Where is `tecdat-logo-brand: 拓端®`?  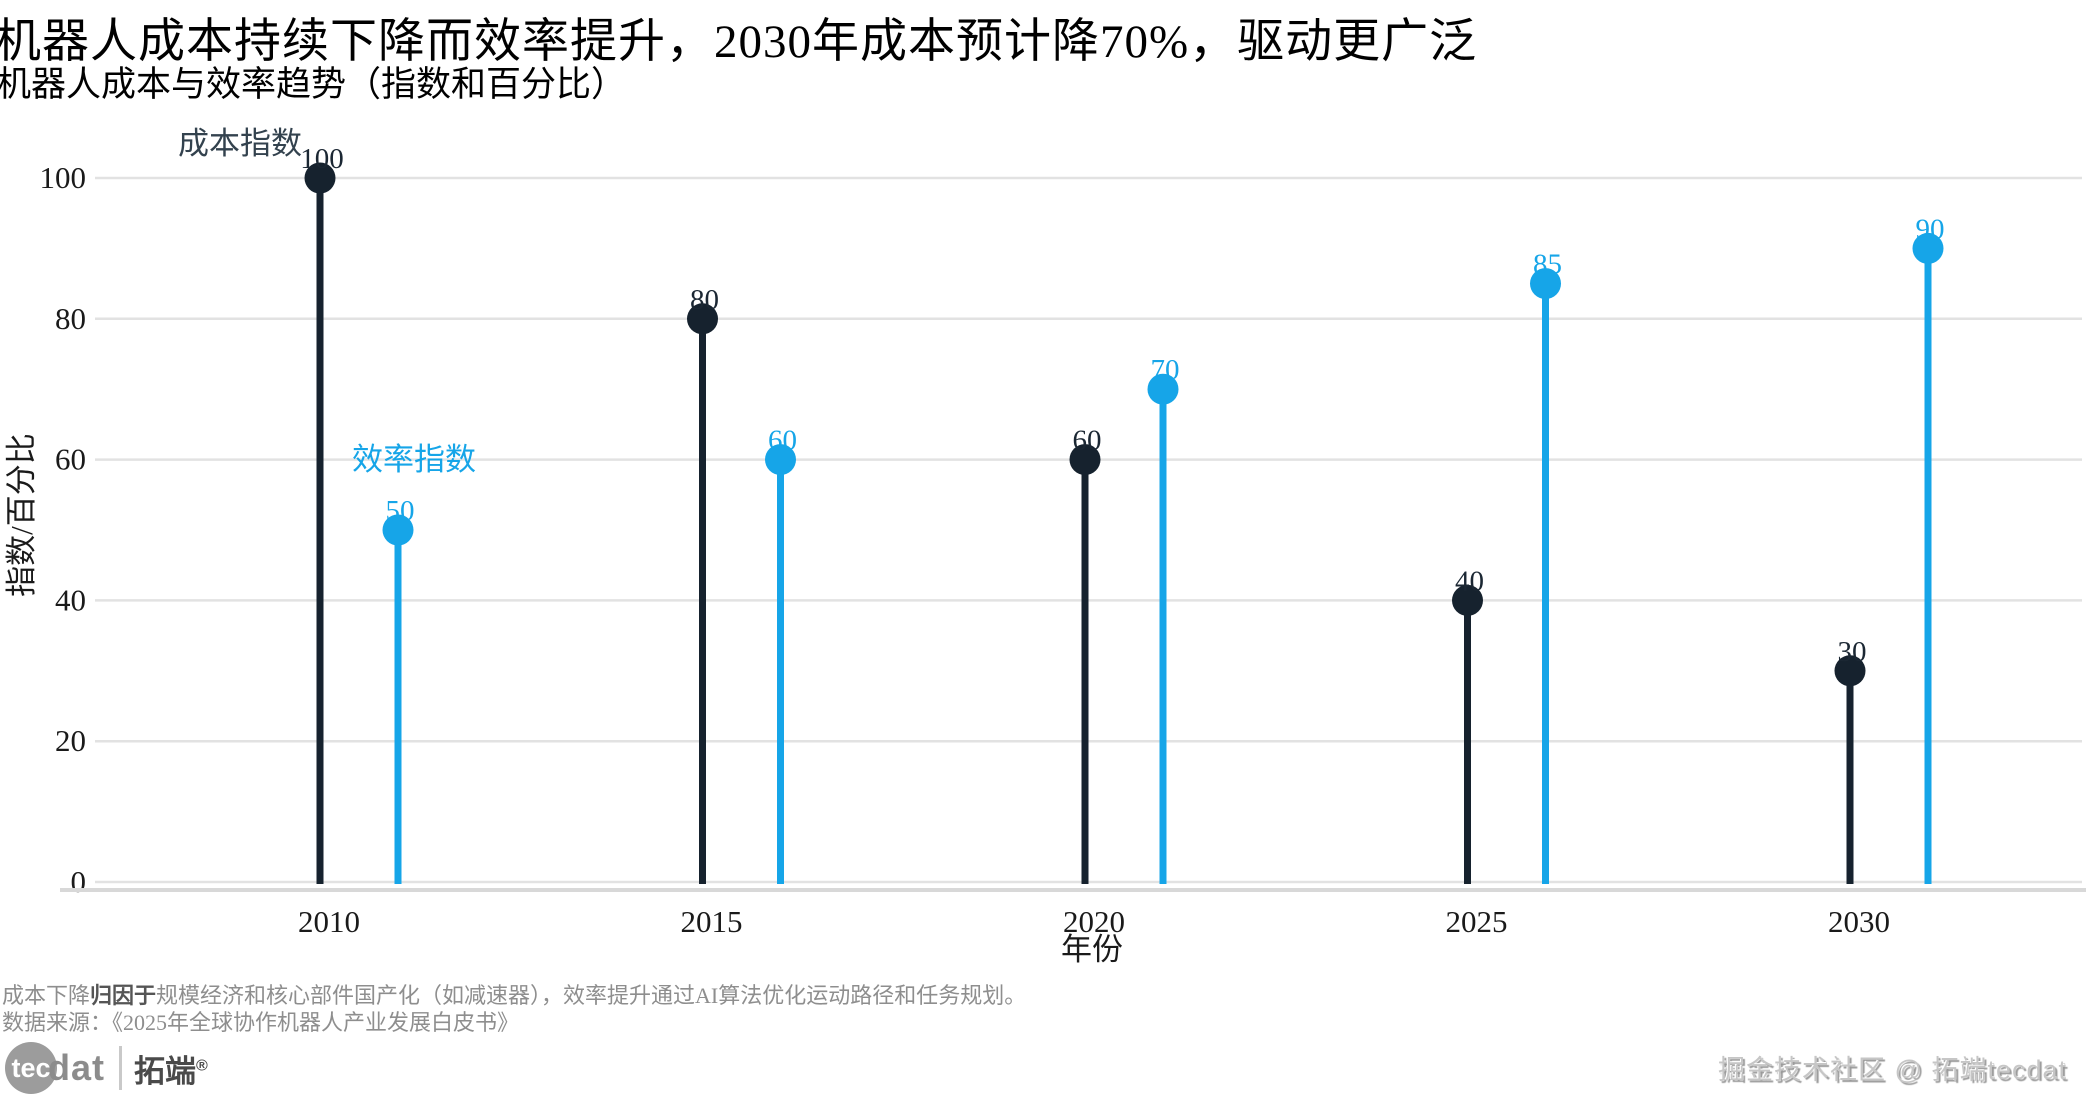
tecdat-logo-brand: 拓端® is located at coordinates (171, 1068).